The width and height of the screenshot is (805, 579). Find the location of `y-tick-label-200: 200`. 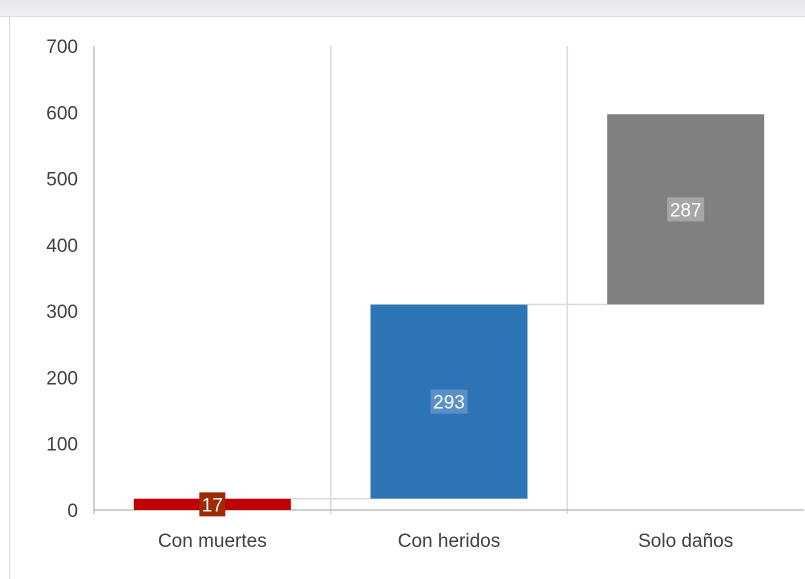

y-tick-label-200: 200 is located at coordinates (62, 378).